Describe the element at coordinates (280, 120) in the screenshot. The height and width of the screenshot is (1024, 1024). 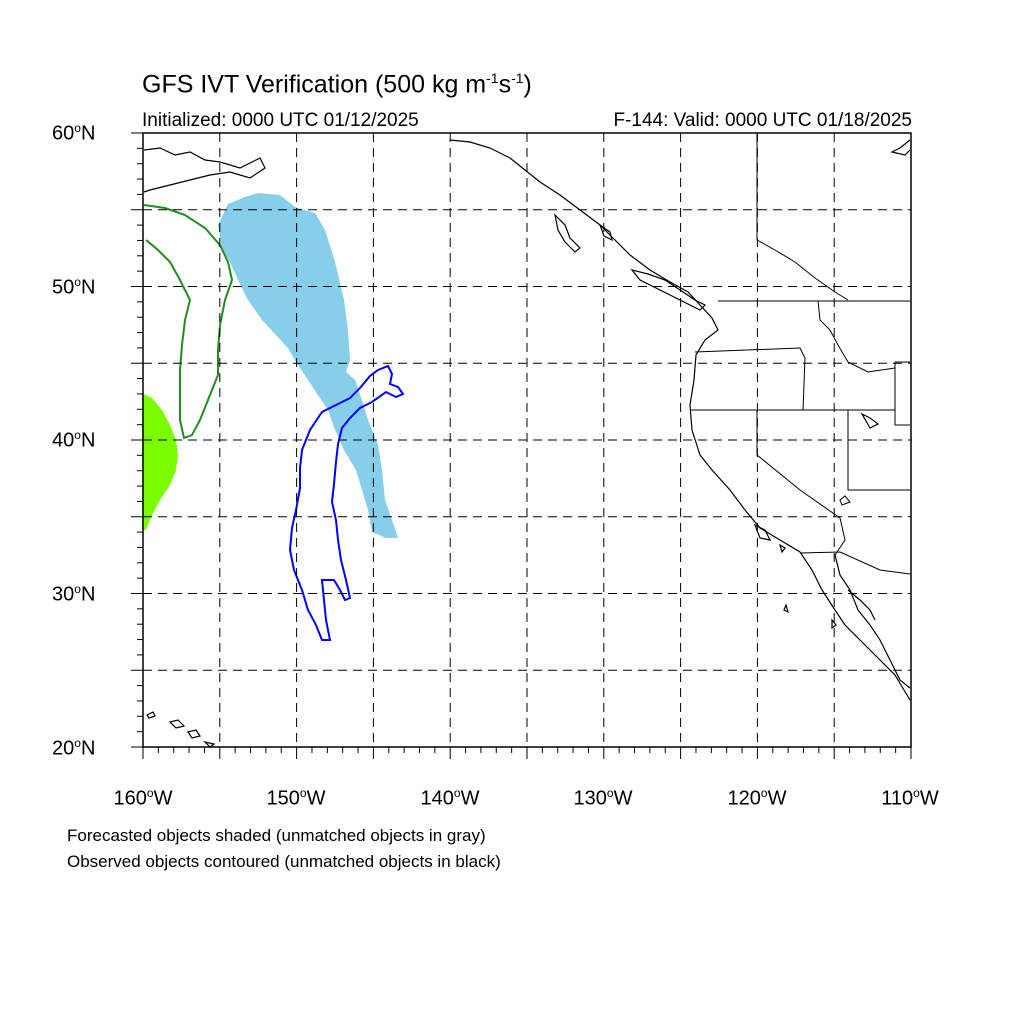
I see `initialized-time: Initialized: 0000 UTC 01/12/2025` at that location.